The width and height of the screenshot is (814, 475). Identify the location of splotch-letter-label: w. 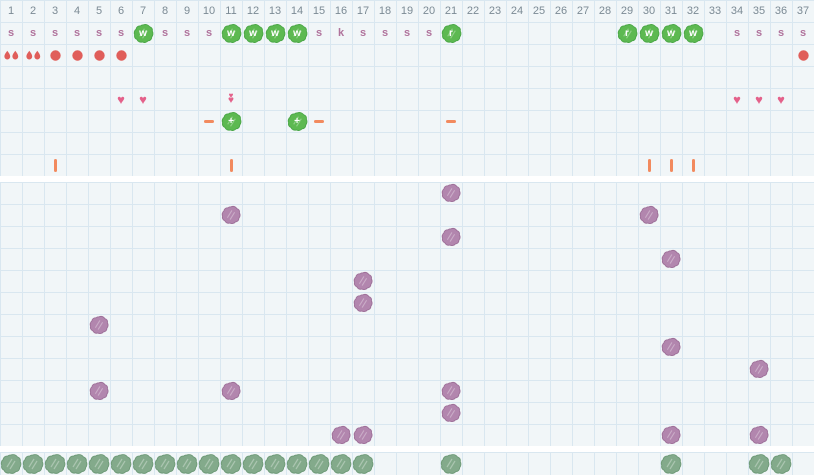
(275, 33).